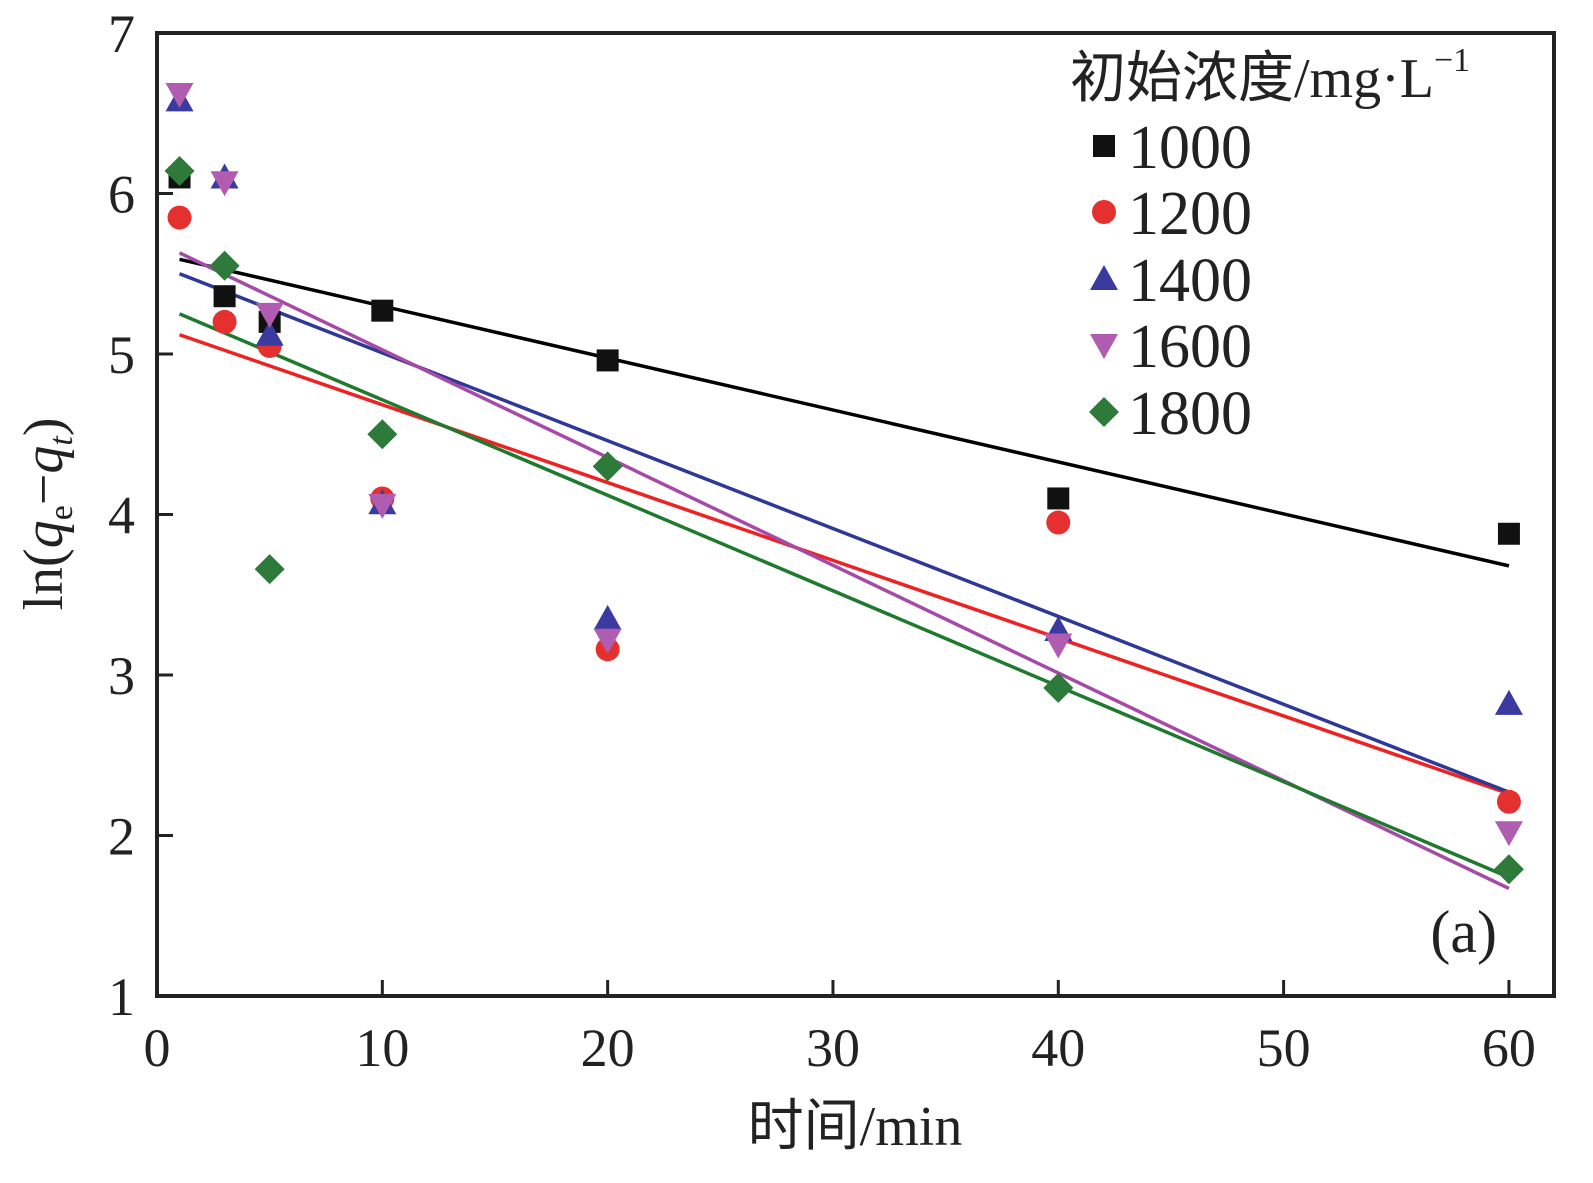  What do you see at coordinates (121, 676) in the screenshot?
I see `y-tick-label: 3` at bounding box center [121, 676].